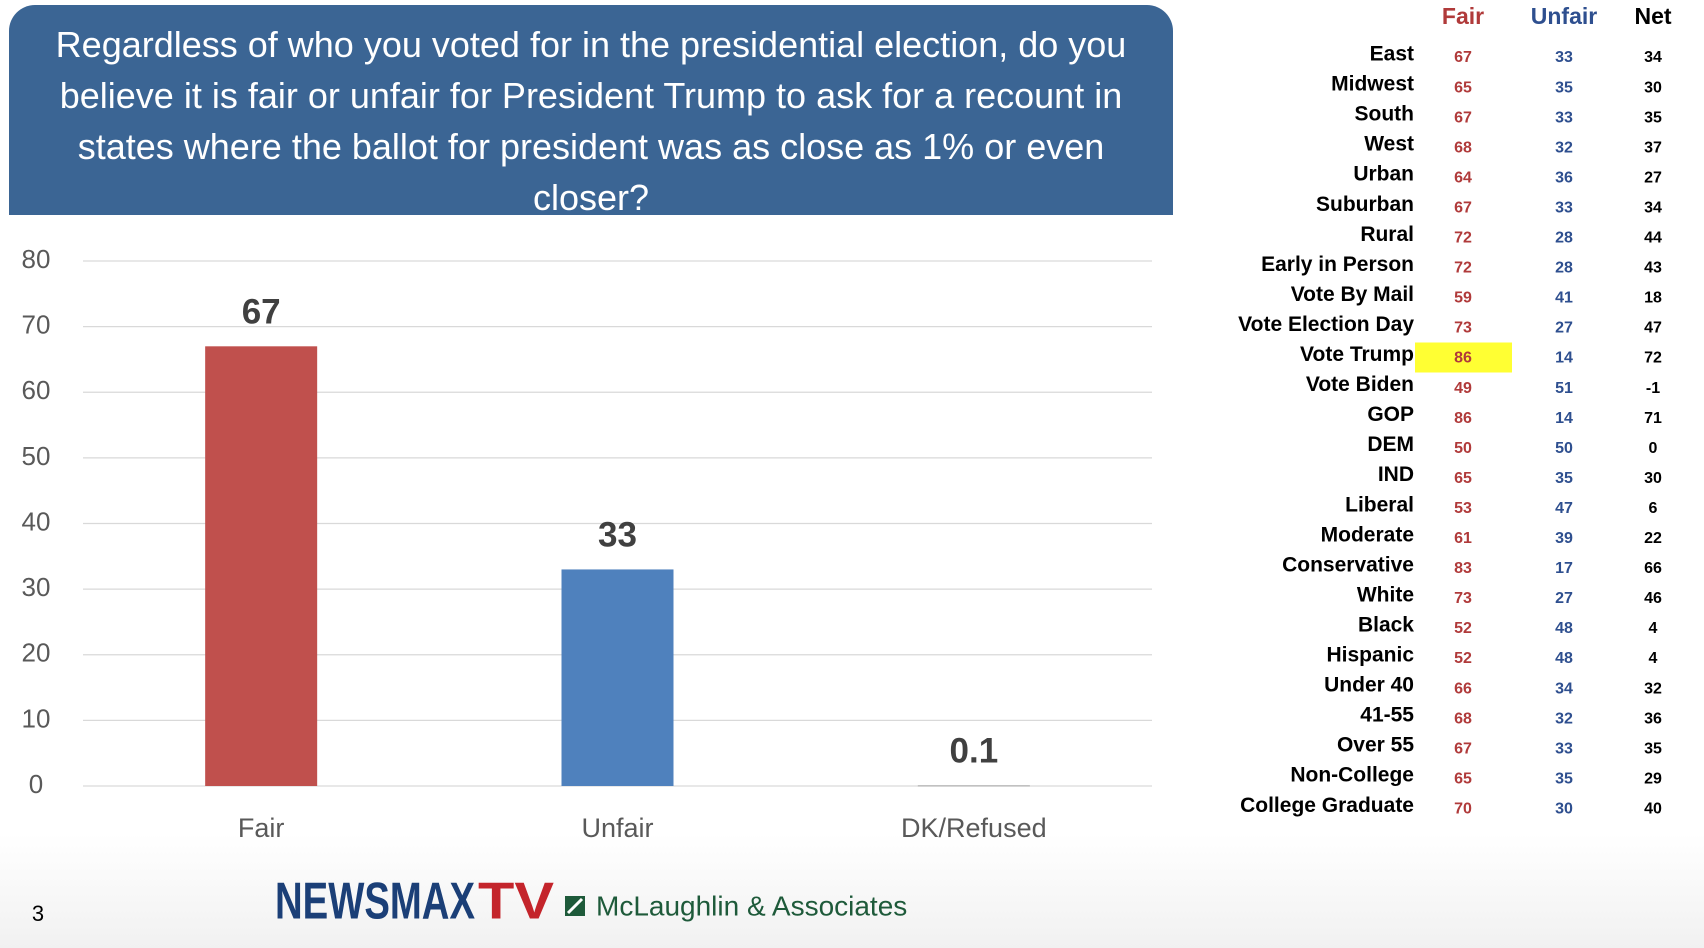 Image resolution: width=1704 pixels, height=948 pixels. I want to click on row-label: Vote By Mail, so click(1352, 294).